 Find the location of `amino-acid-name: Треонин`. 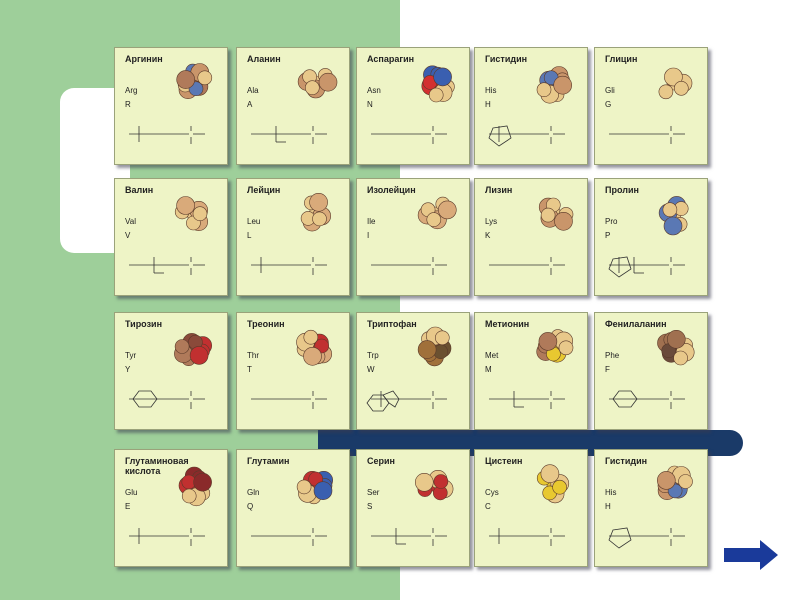

amino-acid-name: Треонин is located at coordinates (266, 324).